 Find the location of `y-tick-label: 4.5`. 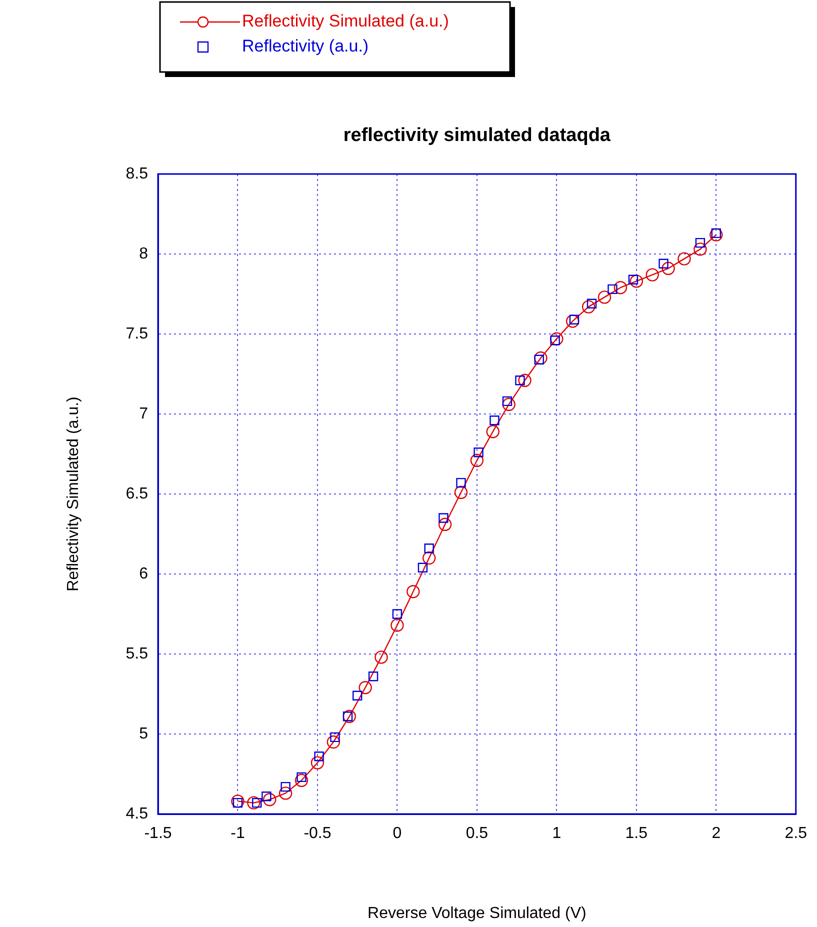

y-tick-label: 4.5 is located at coordinates (137, 813).